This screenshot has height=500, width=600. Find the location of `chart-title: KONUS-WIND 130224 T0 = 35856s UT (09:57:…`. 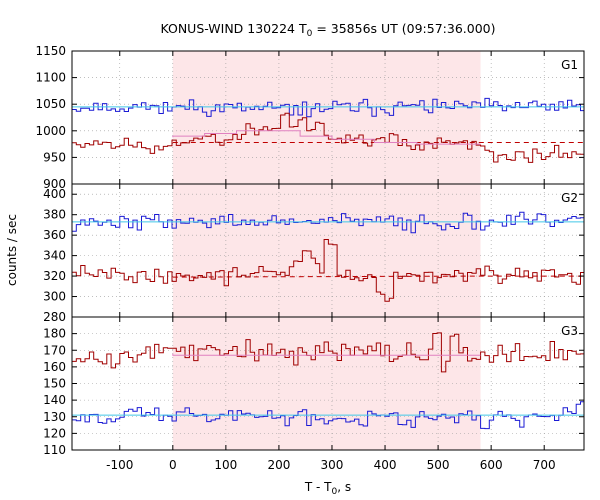

chart-title: KONUS-WIND 130224 T0 = 35856s UT (09:57:… is located at coordinates (327, 30).